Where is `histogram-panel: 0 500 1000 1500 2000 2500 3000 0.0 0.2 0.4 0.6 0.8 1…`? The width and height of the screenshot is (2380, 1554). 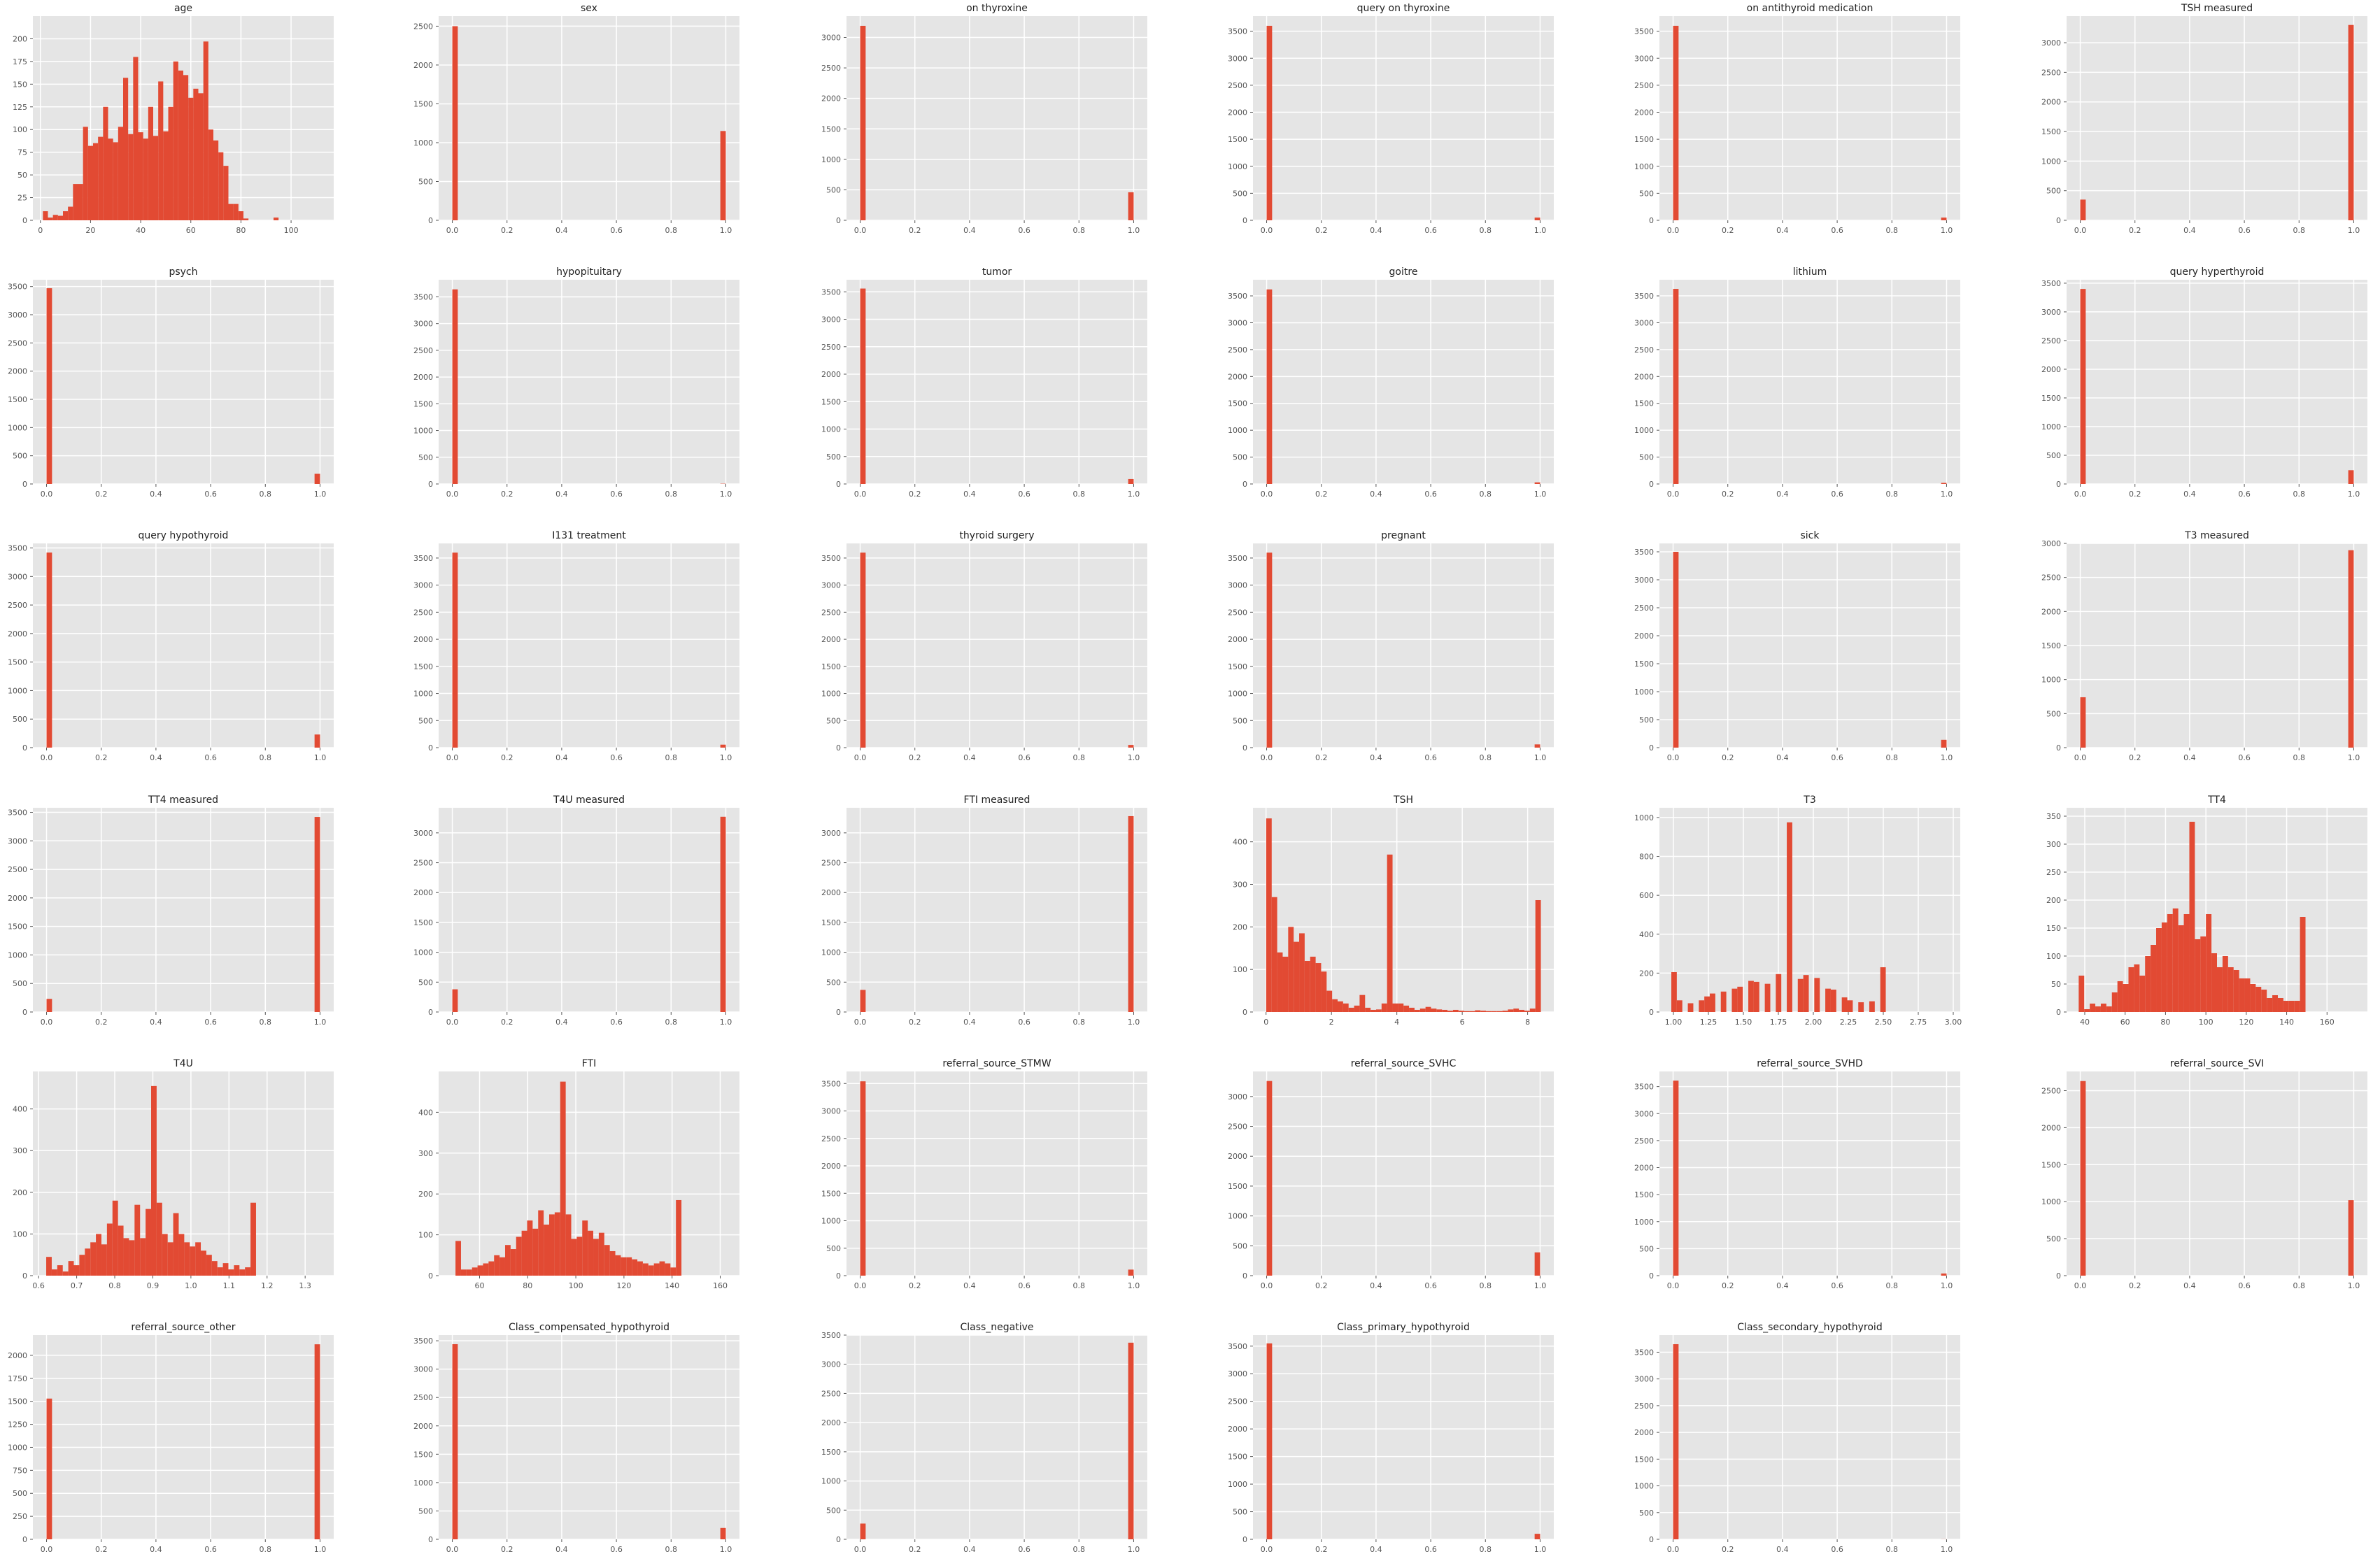
histogram-panel: 0 500 1000 1500 2000 2500 3000 0.0 0.2 0.4 0.6 0.8 1… is located at coordinates (2204, 646).